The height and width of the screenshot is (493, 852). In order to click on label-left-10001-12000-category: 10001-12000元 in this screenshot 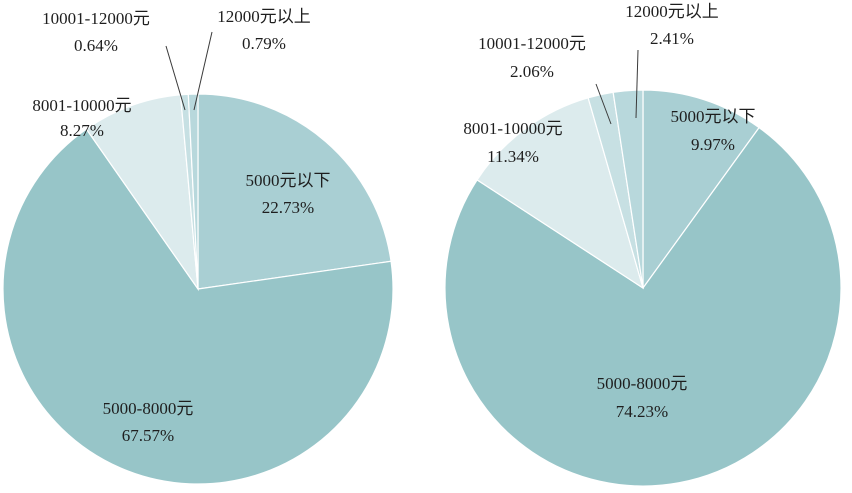, I will do `click(96, 18)`.